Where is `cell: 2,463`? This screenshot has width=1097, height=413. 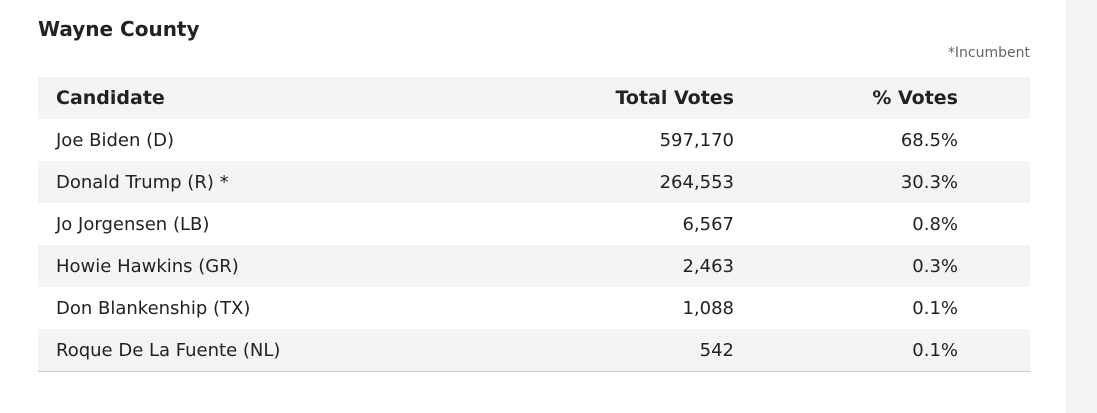
cell: 2,463 is located at coordinates (708, 266).